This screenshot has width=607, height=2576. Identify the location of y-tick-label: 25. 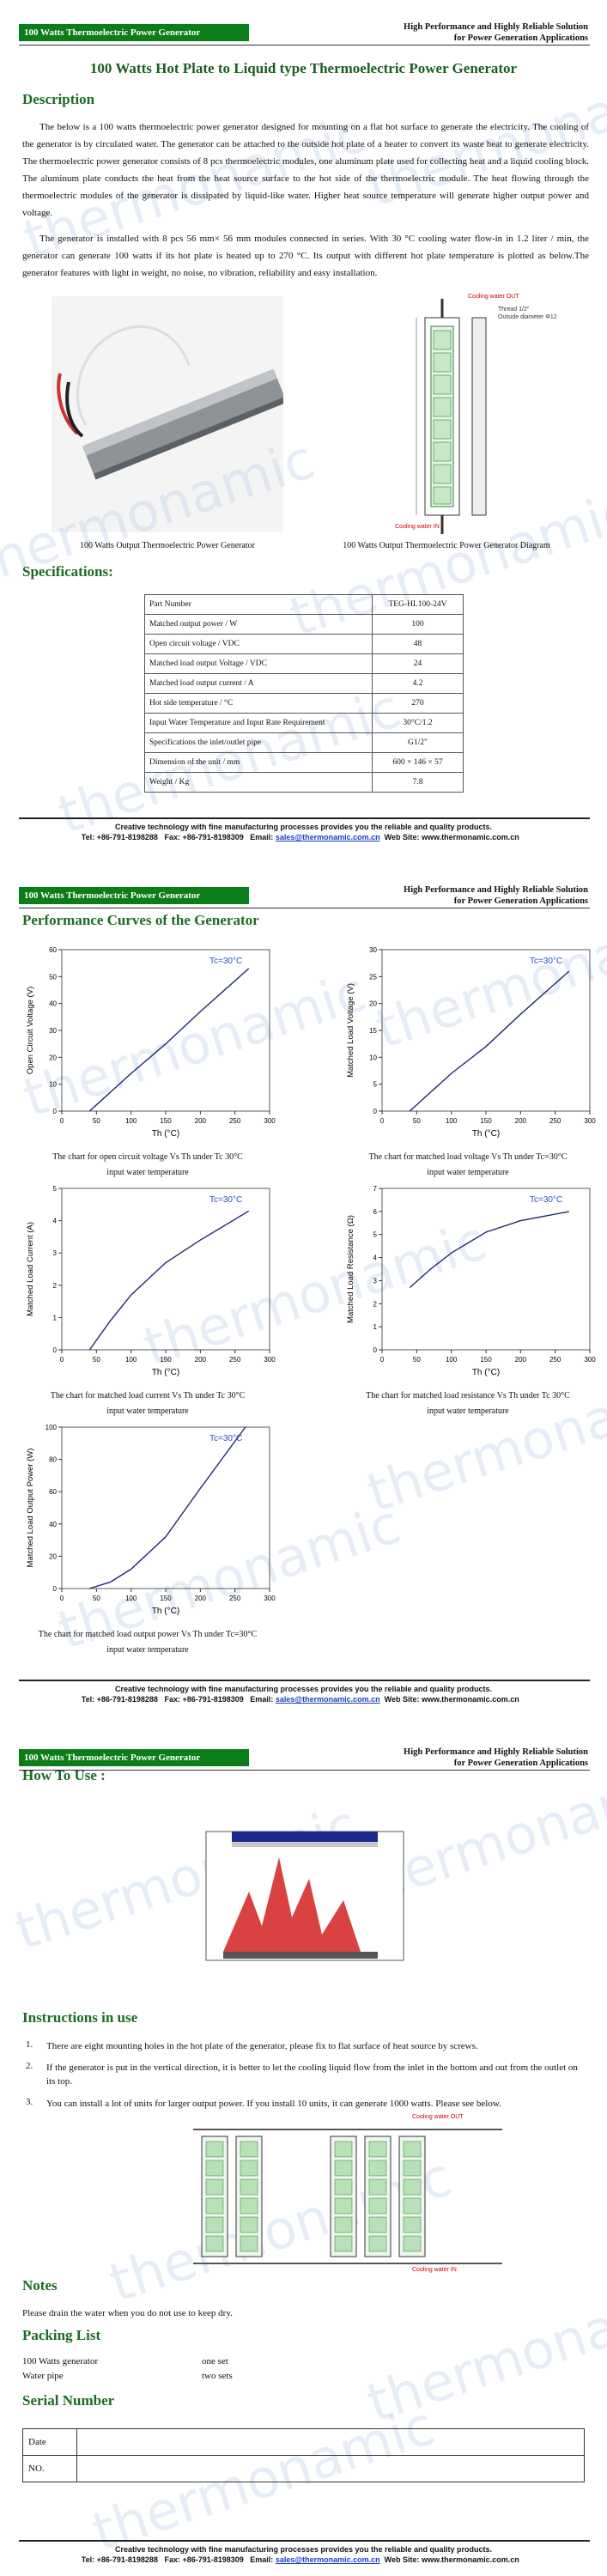
(373, 977).